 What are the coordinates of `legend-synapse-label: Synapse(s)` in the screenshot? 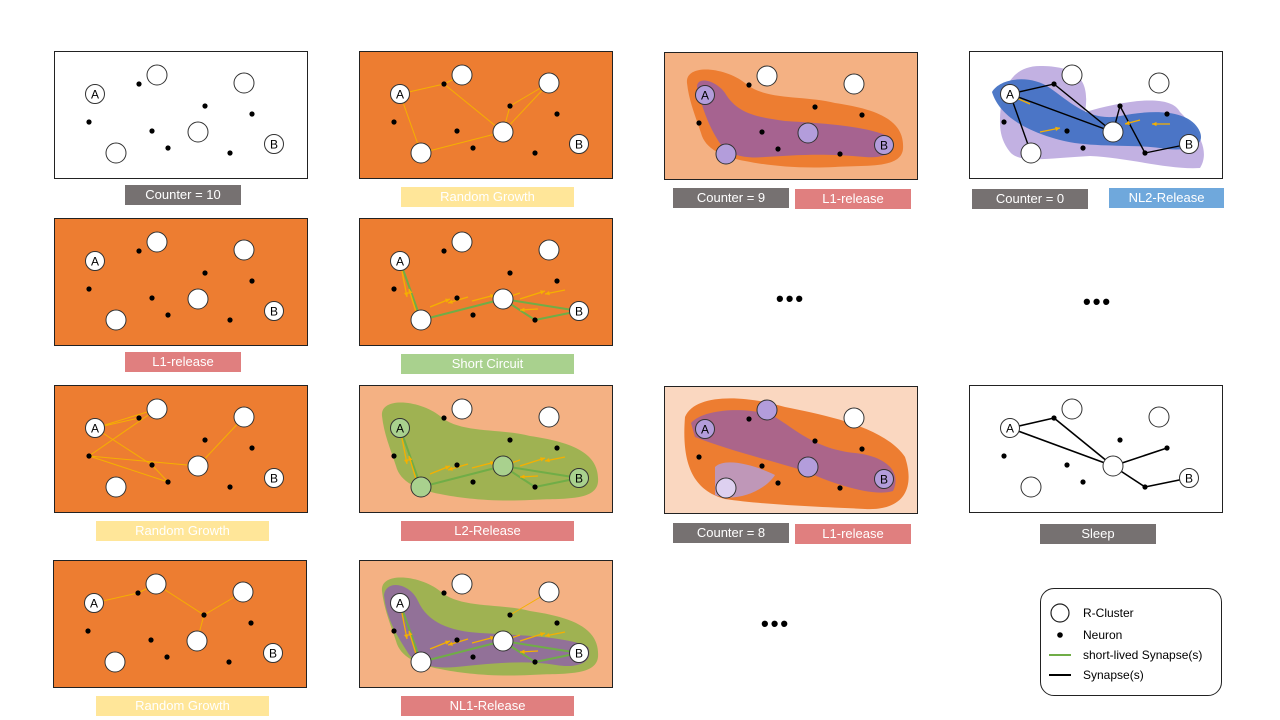 It's located at (1113, 675).